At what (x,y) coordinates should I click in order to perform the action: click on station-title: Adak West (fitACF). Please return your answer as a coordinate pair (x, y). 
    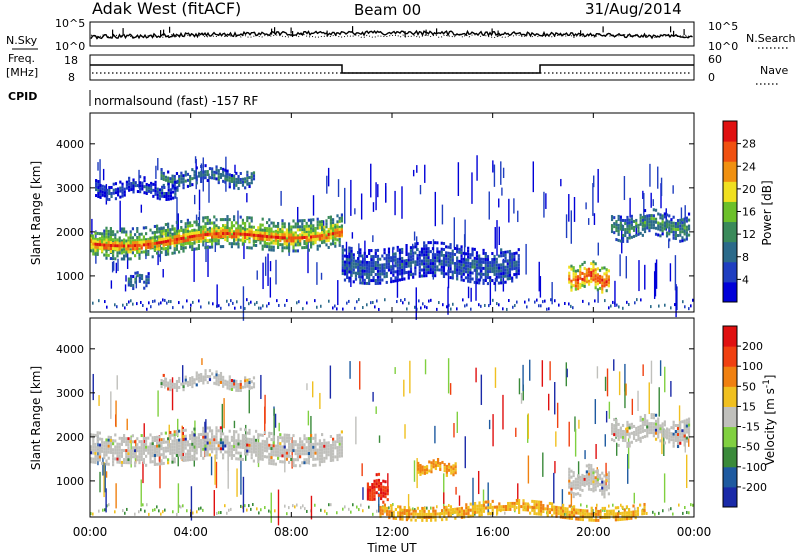
    Looking at the image, I should click on (166, 9).